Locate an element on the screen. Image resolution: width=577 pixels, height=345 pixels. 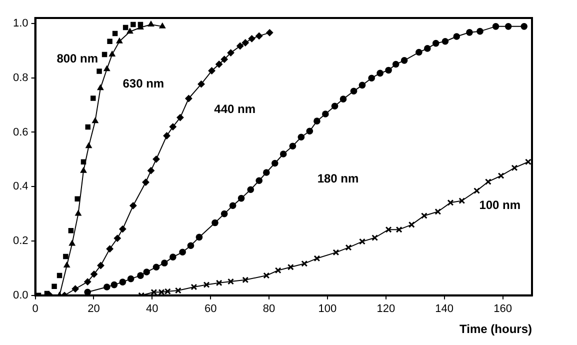
y-tick-label: 0.2 is located at coordinates (20, 241).